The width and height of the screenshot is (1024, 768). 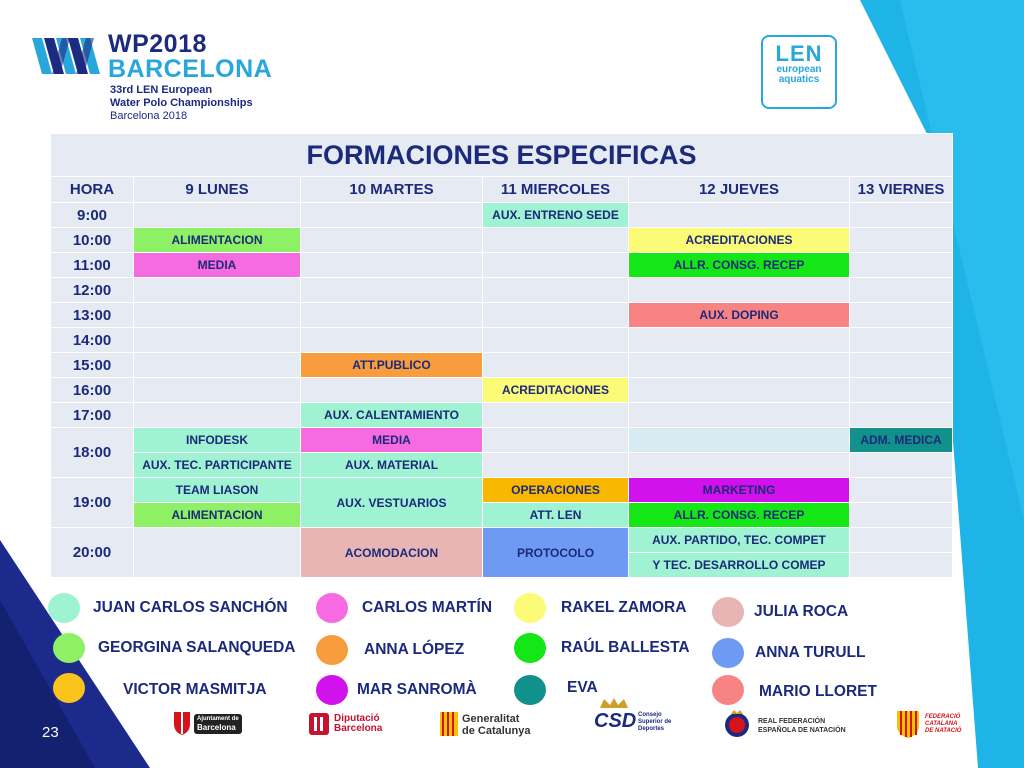 What do you see at coordinates (739, 265) in the screenshot?
I see `schedule-cell: ALLR. CONSG. RECEP` at bounding box center [739, 265].